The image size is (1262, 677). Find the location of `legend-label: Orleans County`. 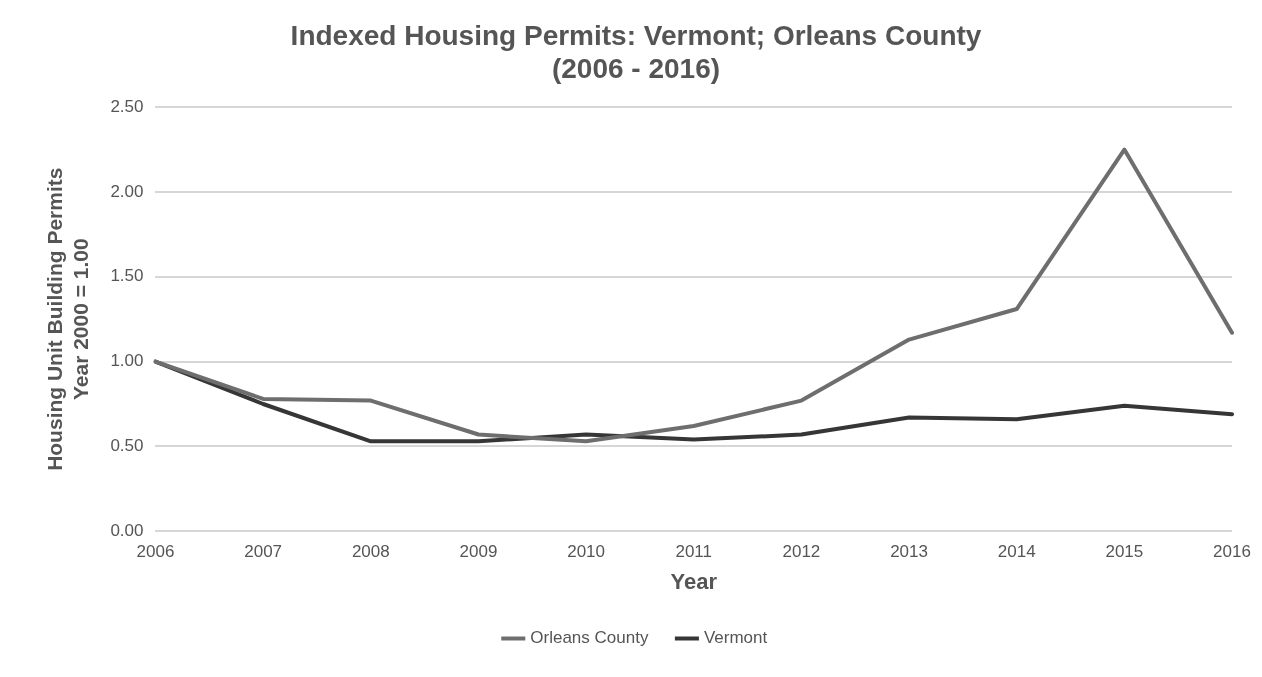

legend-label: Orleans County is located at coordinates (589, 638).